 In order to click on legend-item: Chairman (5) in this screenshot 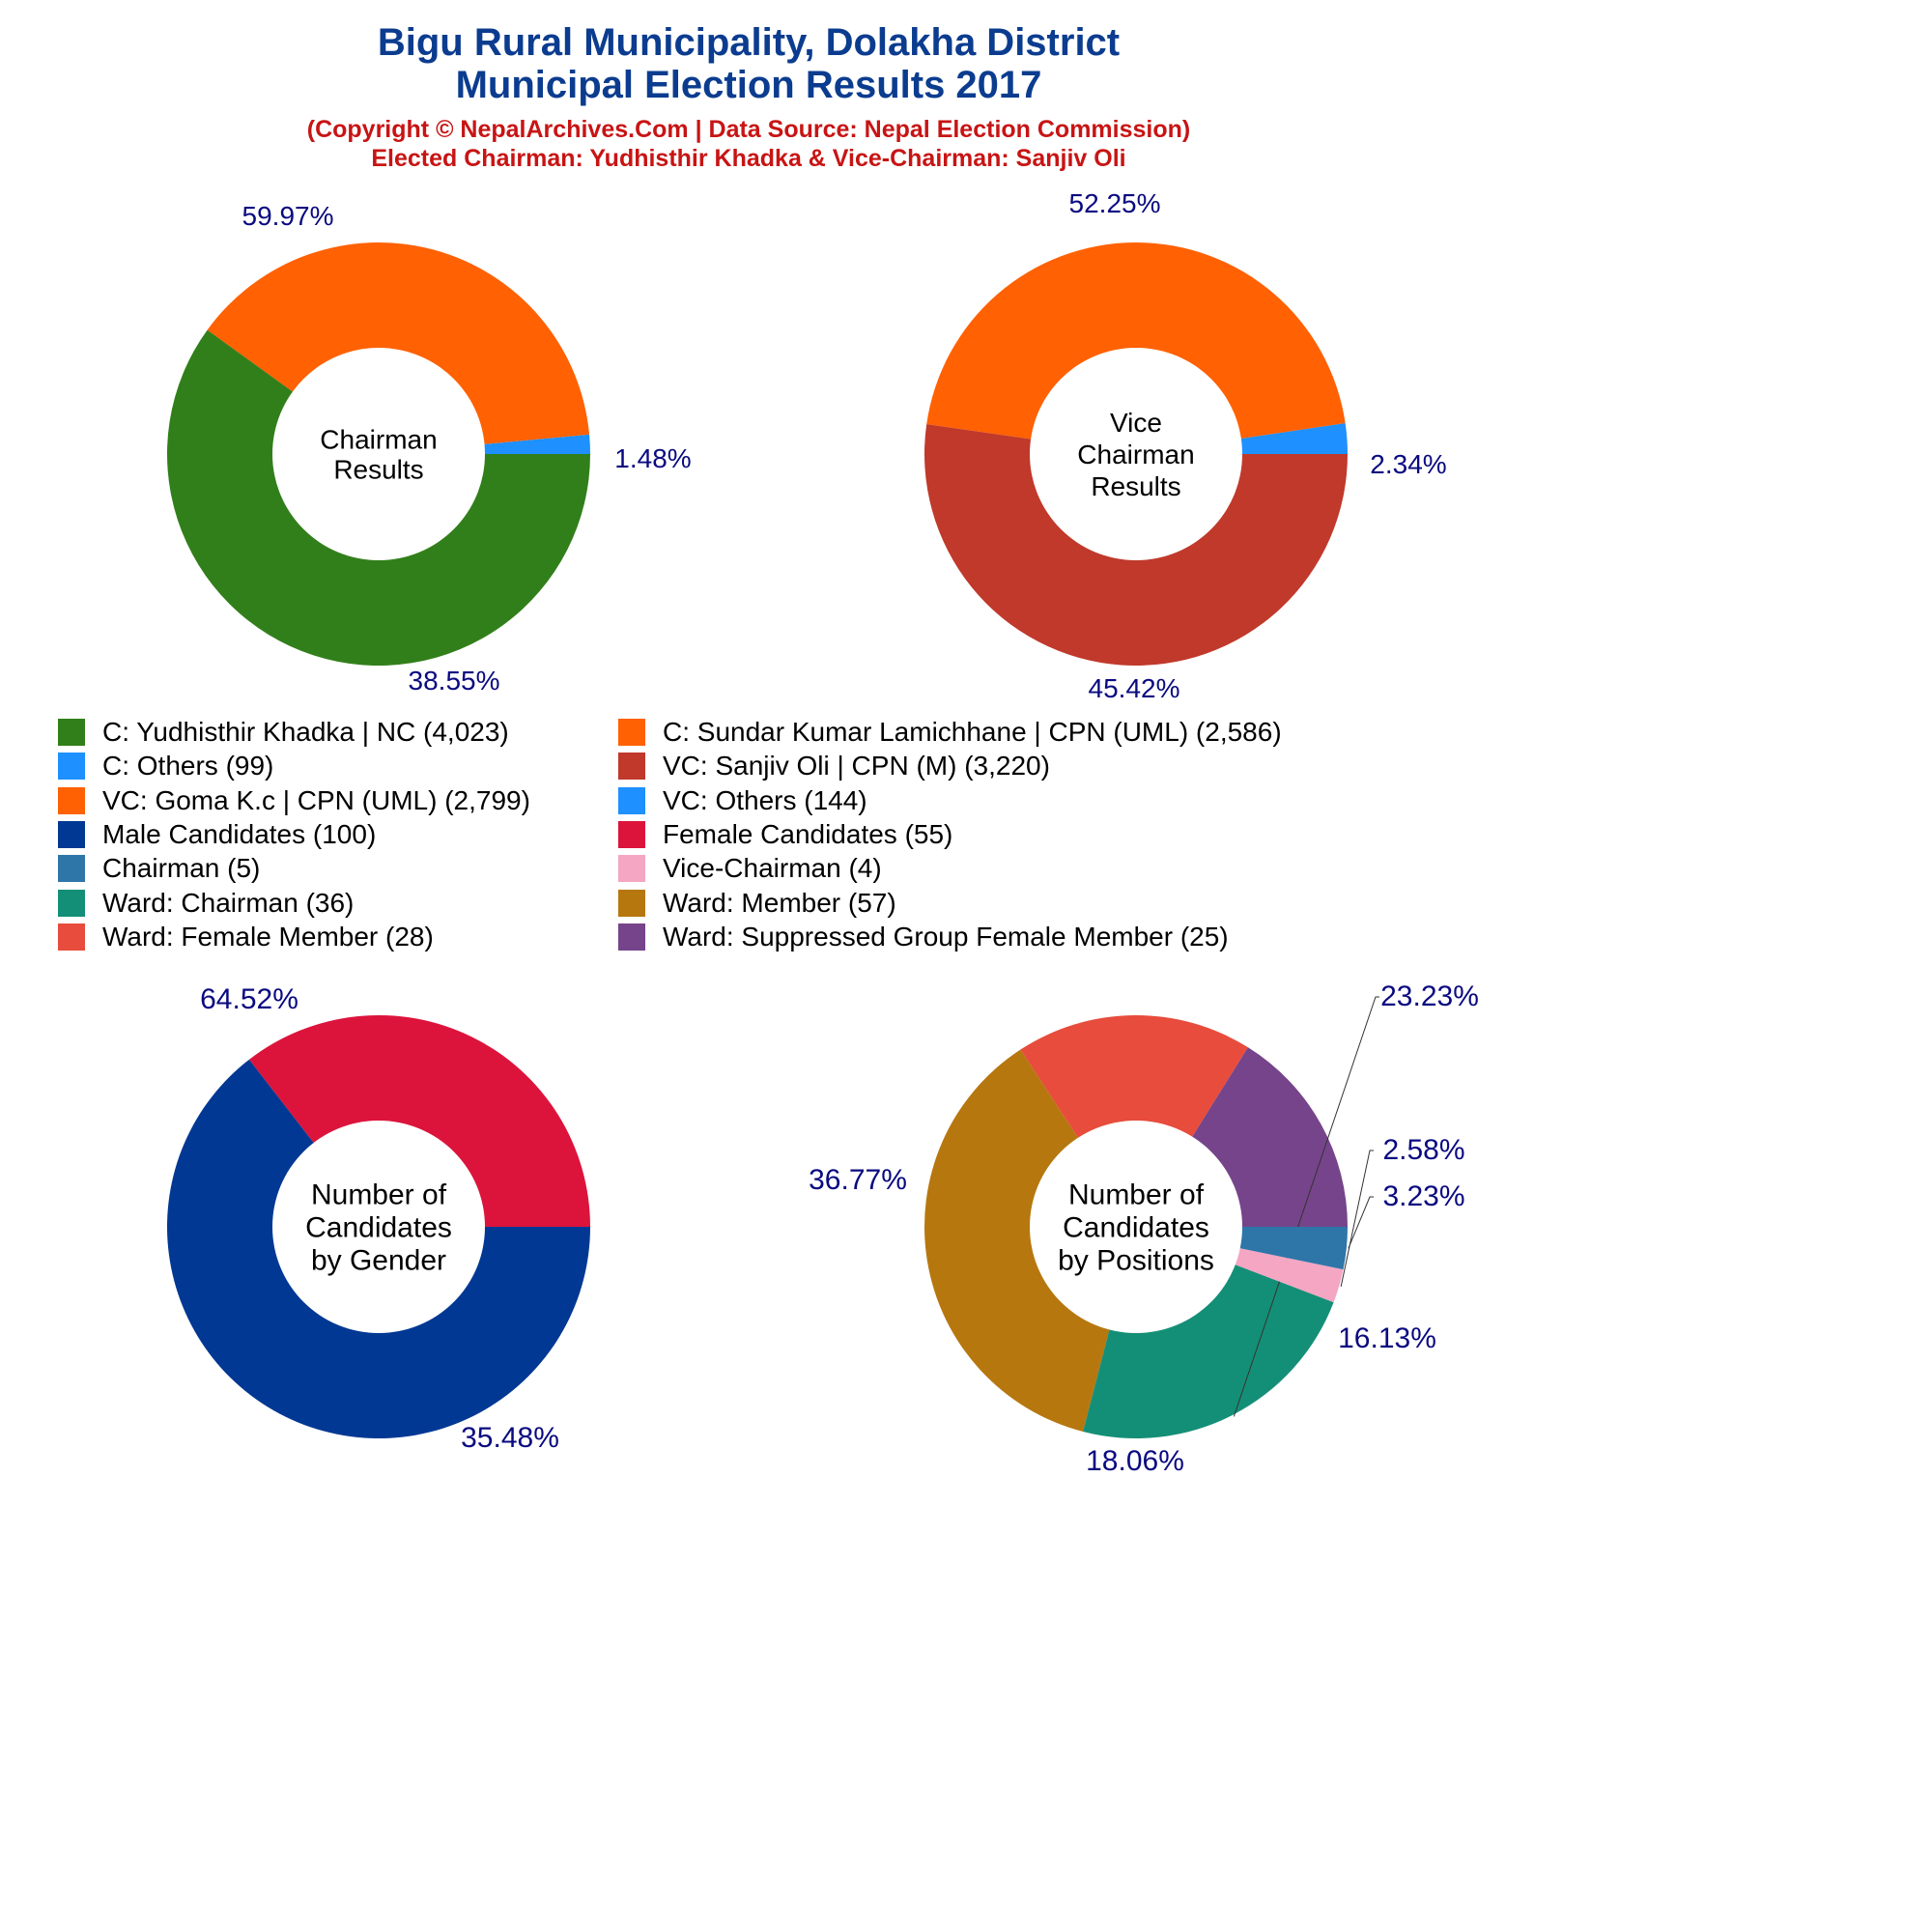, I will do `click(159, 868)`.